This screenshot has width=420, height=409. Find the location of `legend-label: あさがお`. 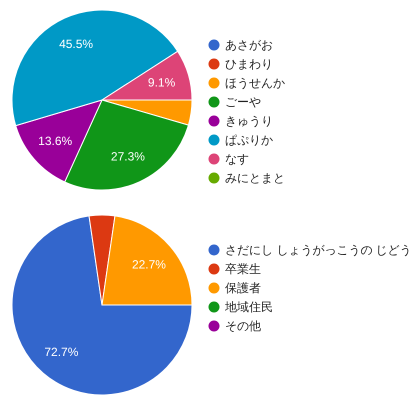

legend-label: あさがお is located at coordinates (249, 45).